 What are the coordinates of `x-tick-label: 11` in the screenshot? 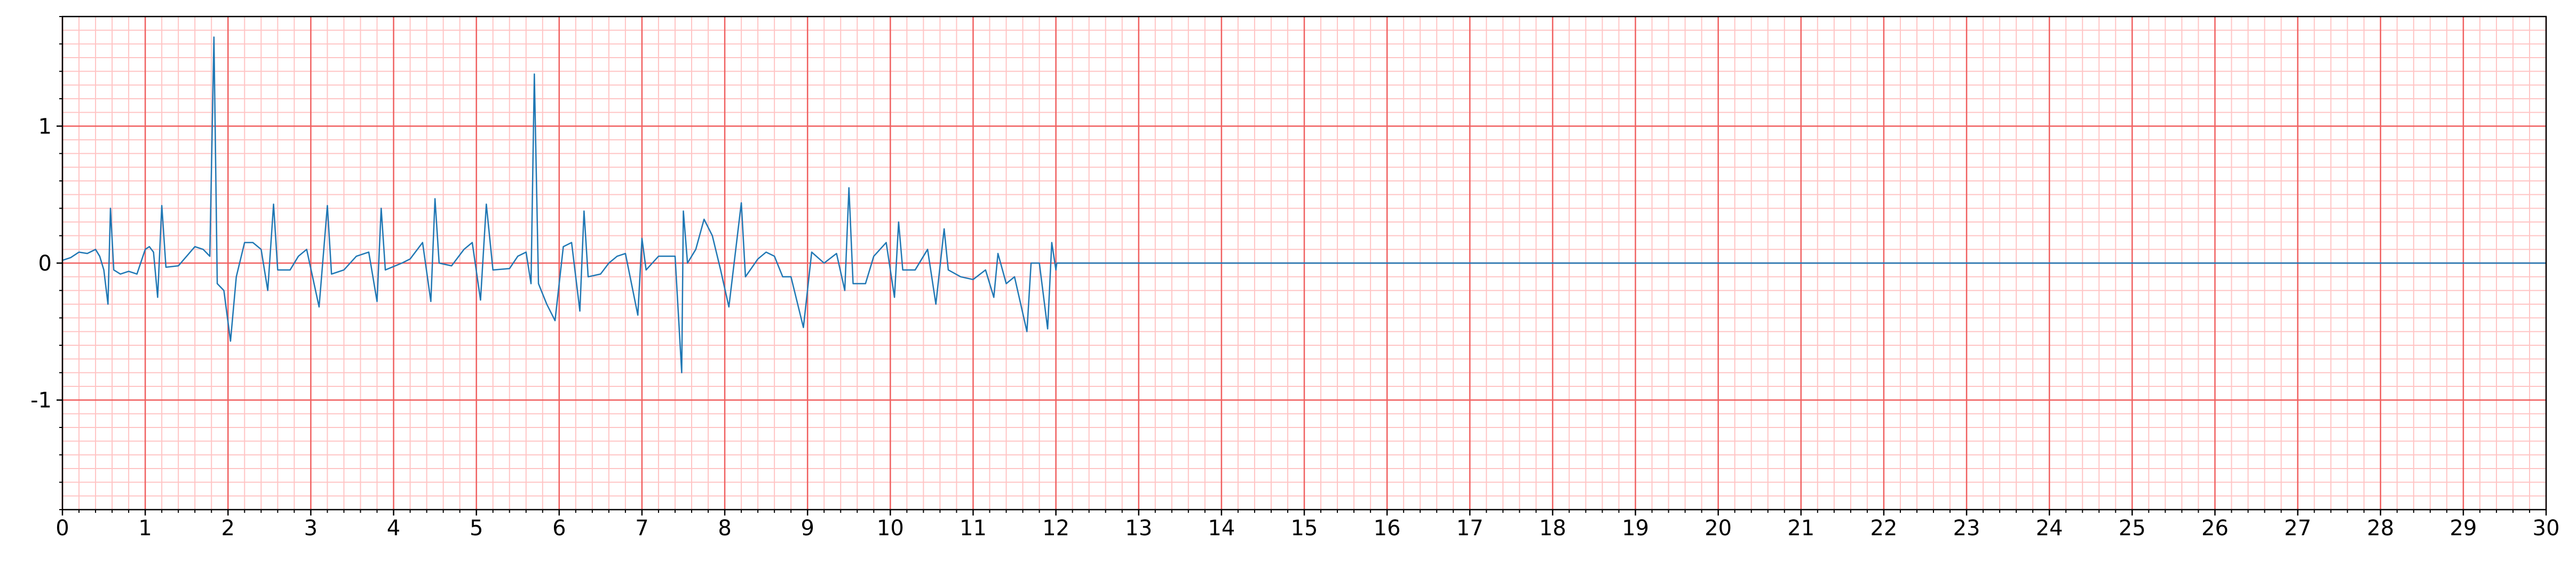 It's located at (973, 528).